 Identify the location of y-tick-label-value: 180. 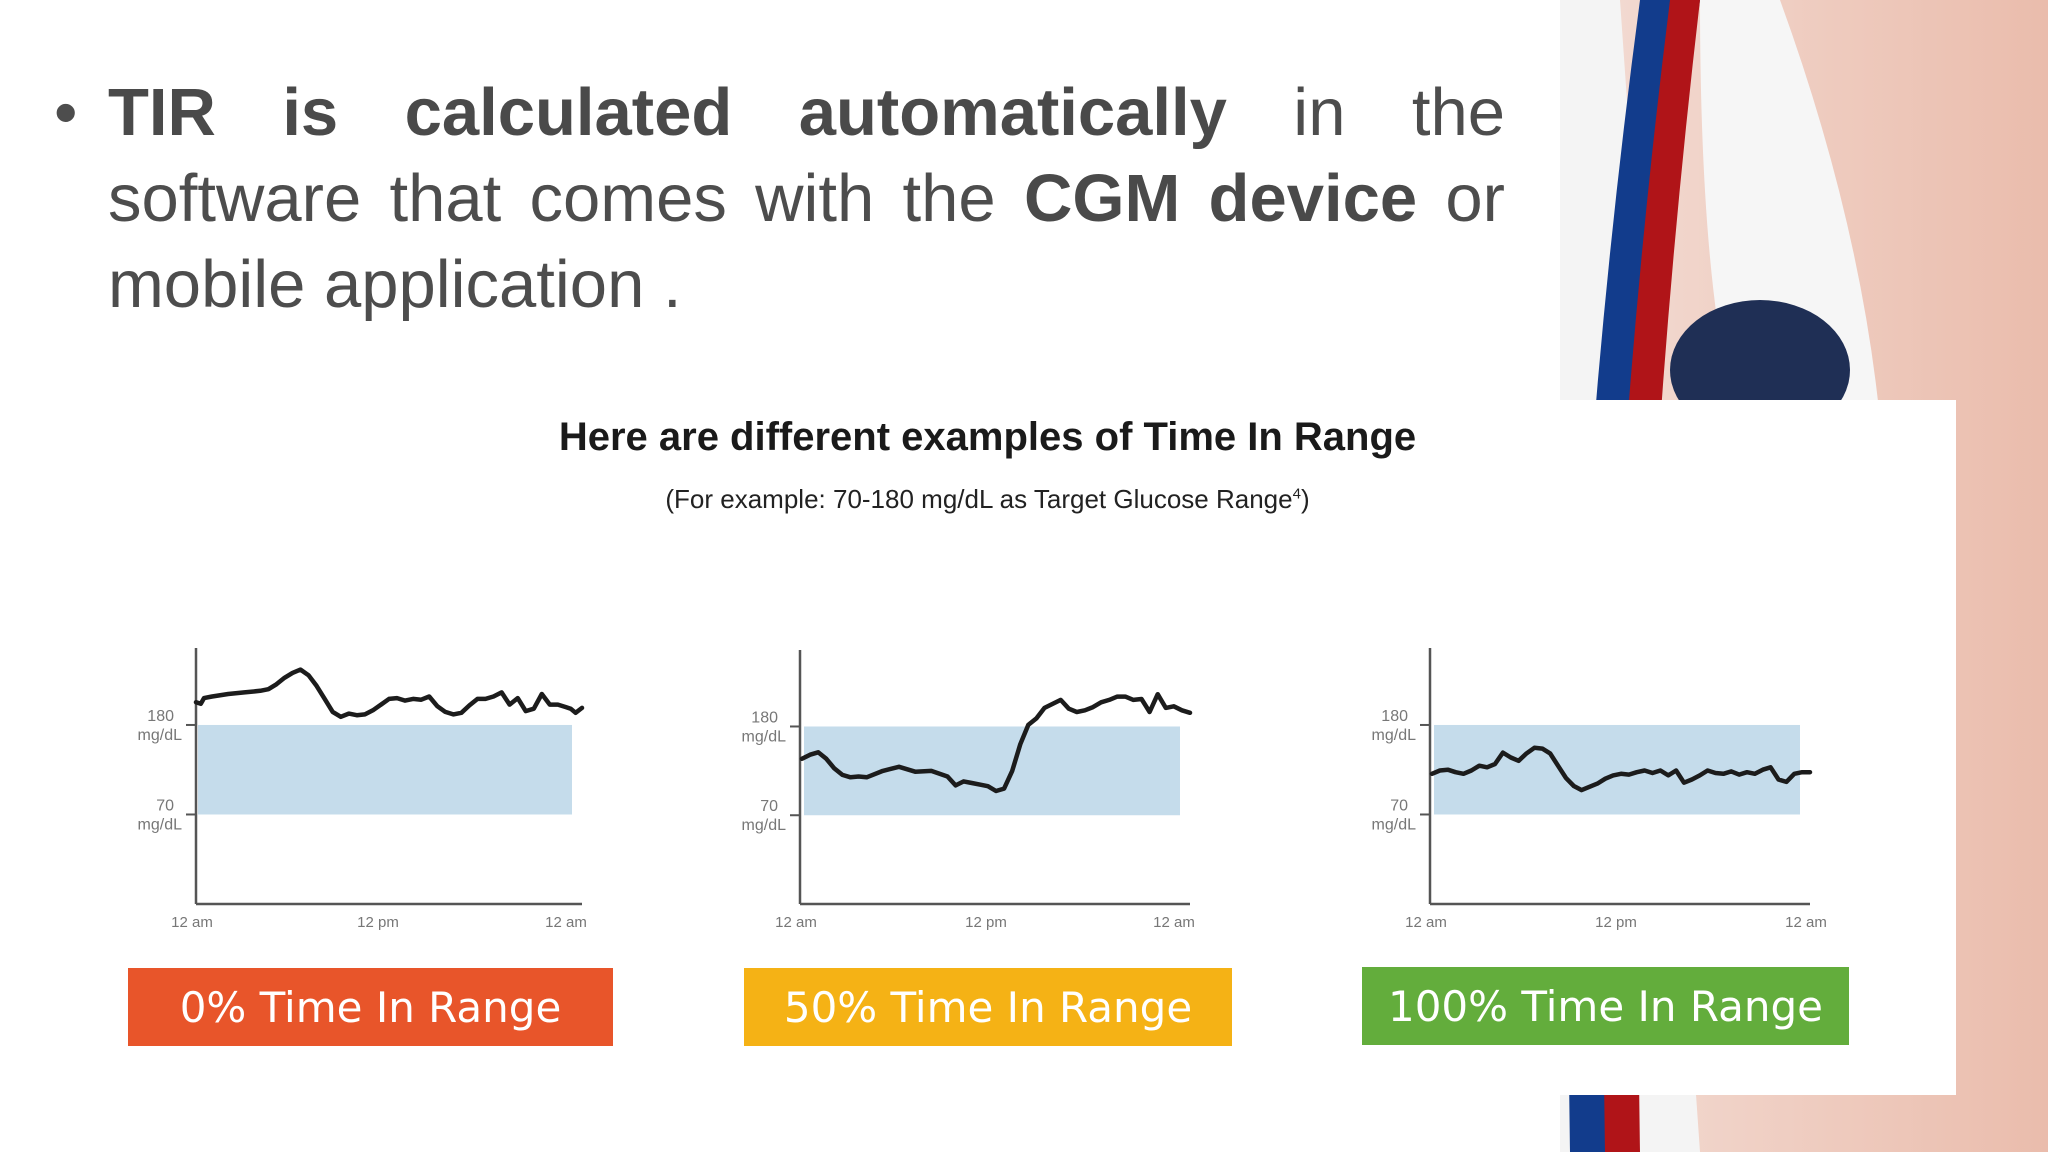
(1394, 716).